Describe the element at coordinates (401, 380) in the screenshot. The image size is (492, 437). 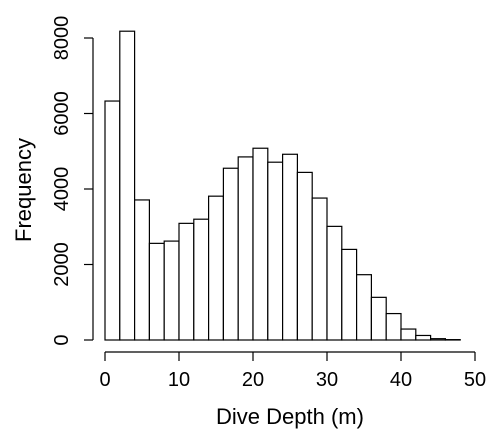
I see `x-tick-label: 40` at that location.